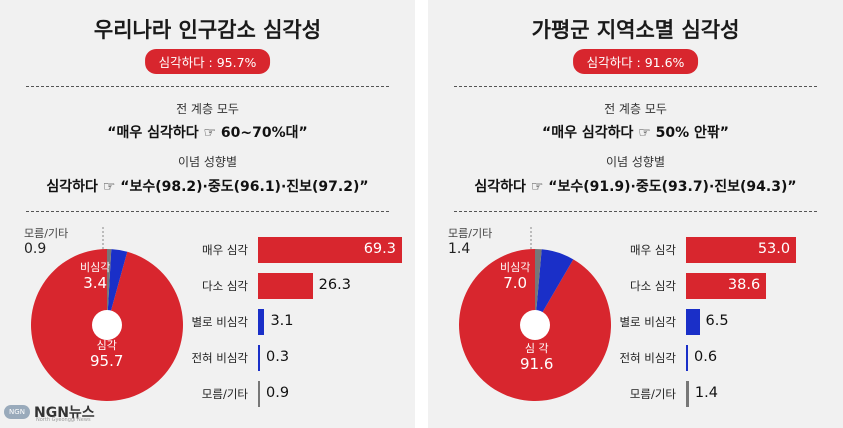 This screenshot has width=843, height=428. Describe the element at coordinates (717, 321) in the screenshot. I see `bar-value-label: 6.5` at that location.